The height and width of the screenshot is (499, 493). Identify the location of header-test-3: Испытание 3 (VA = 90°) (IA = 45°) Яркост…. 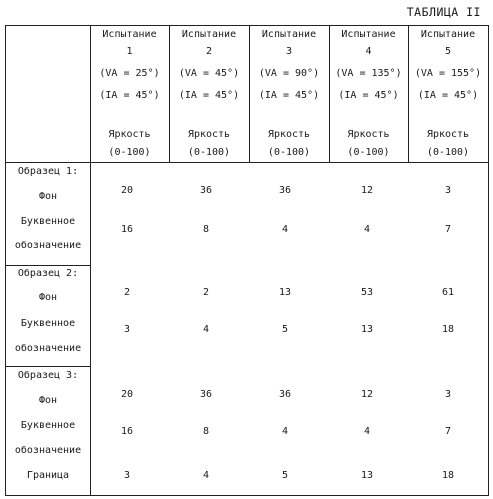
(289, 94).